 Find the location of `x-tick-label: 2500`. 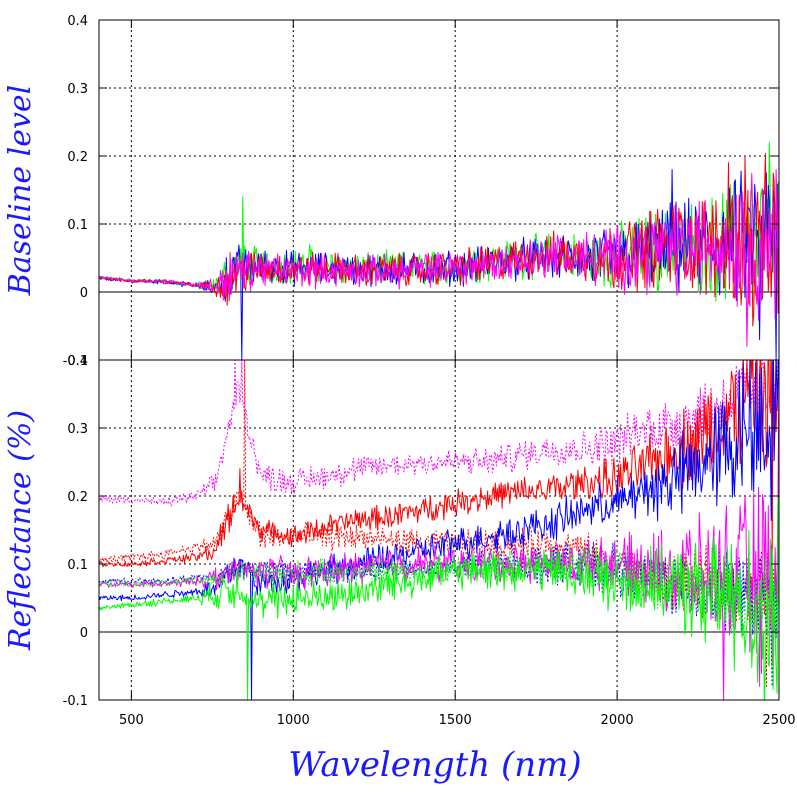

x-tick-label: 2500 is located at coordinates (778, 720).